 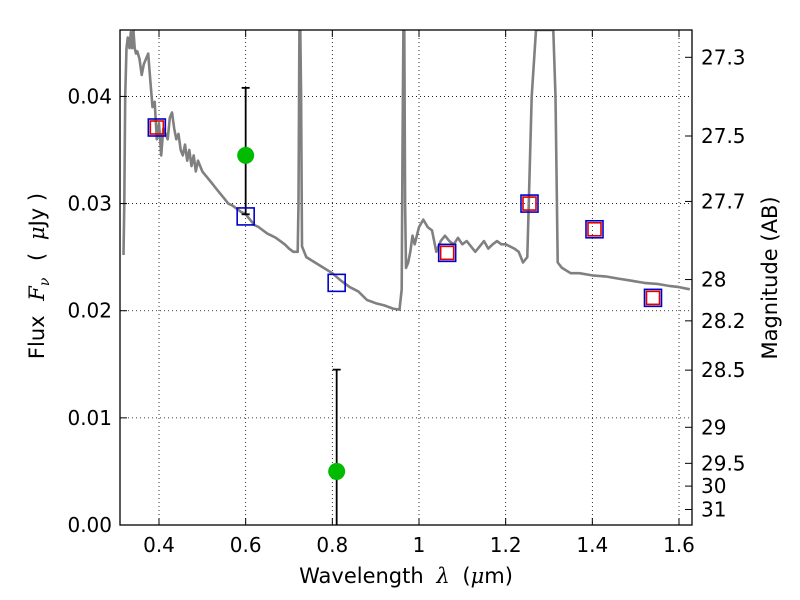 What do you see at coordinates (45, 281) in the screenshot?
I see `y-axis-label-subscript: ν` at bounding box center [45, 281].